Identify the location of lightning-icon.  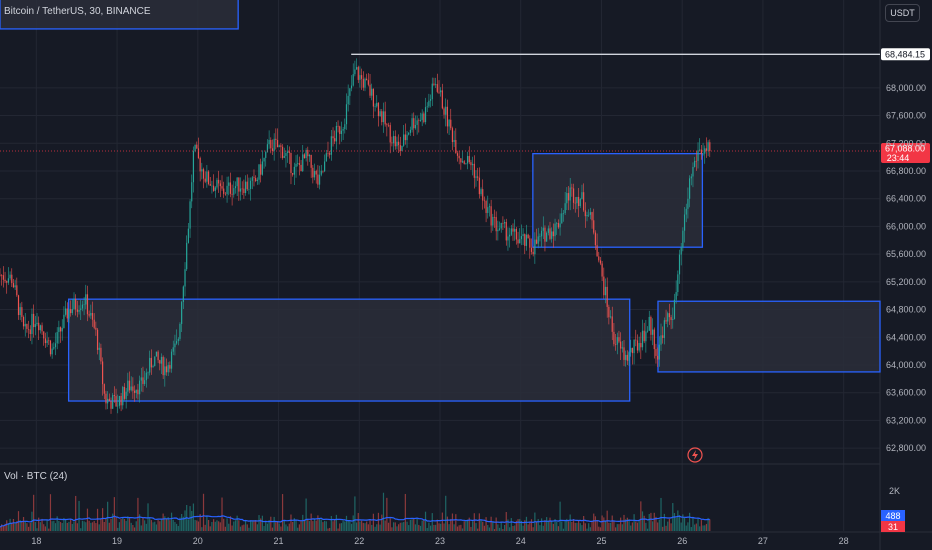
(695, 455).